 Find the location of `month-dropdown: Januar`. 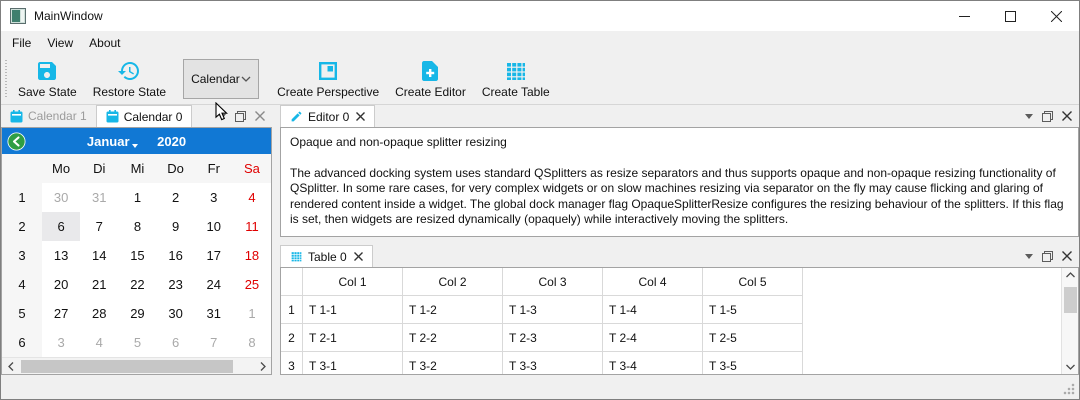

month-dropdown: Januar is located at coordinates (108, 141).